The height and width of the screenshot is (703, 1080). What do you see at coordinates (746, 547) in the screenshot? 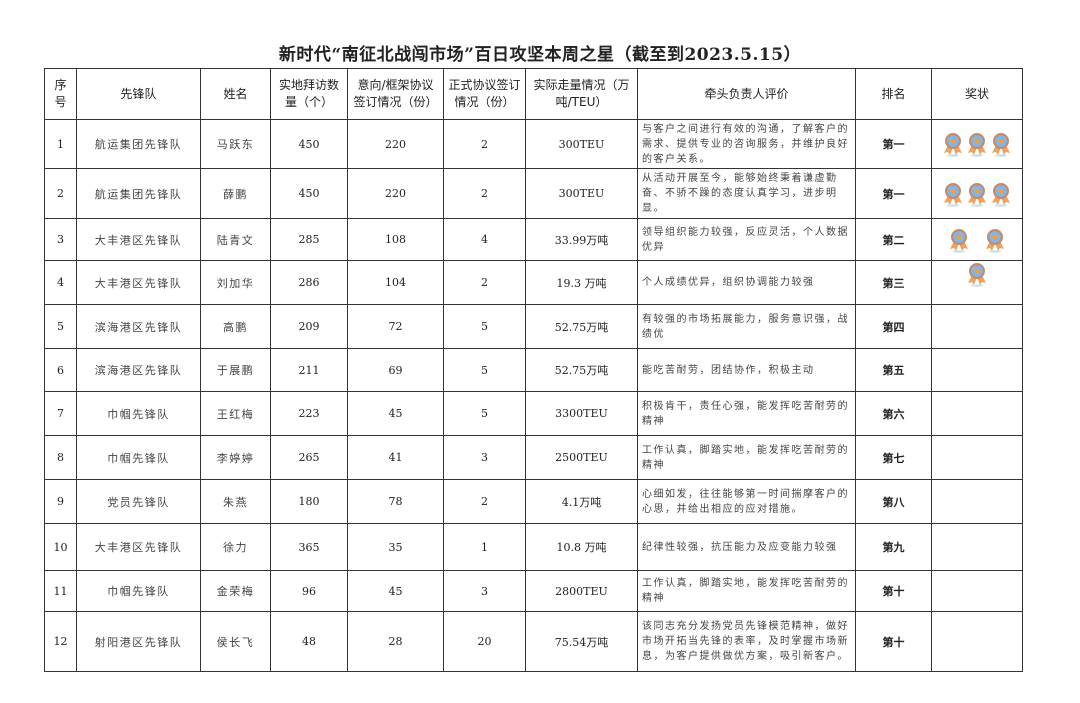
I see `eval-cell: 纪律性较强，抗压能力及应变能力较强` at bounding box center [746, 547].